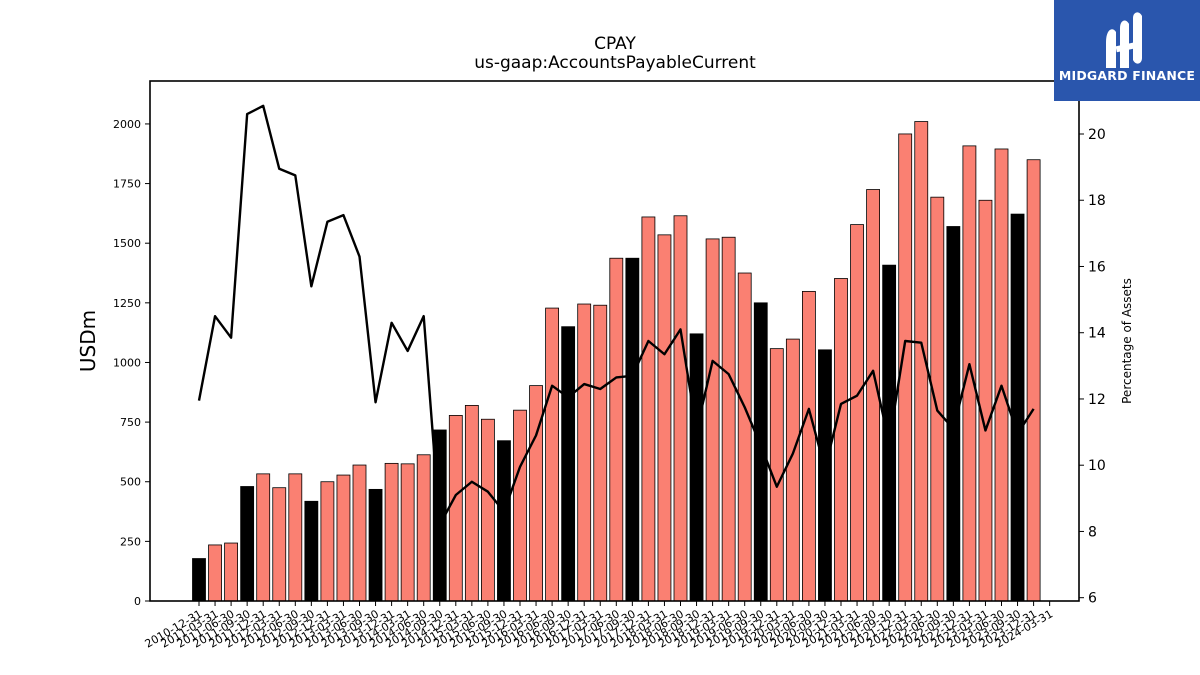  I want to click on y-tick-label-right: 18, so click(1097, 201).